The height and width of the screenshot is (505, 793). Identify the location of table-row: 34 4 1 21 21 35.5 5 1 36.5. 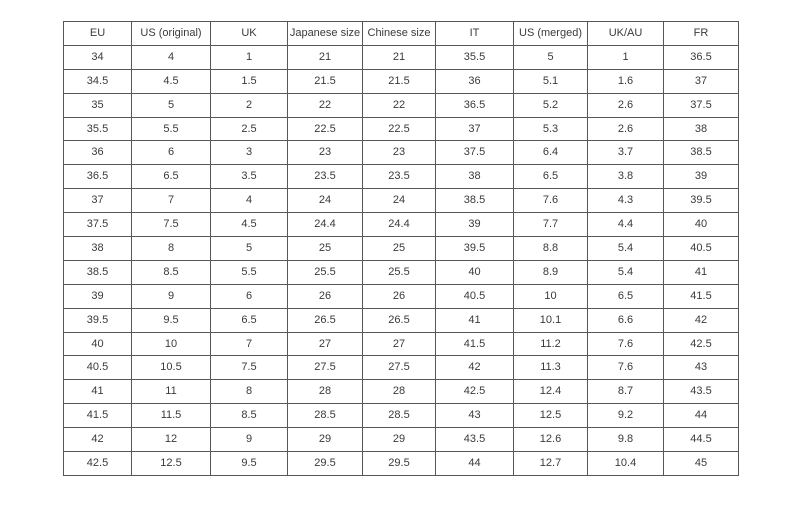
(401, 57).